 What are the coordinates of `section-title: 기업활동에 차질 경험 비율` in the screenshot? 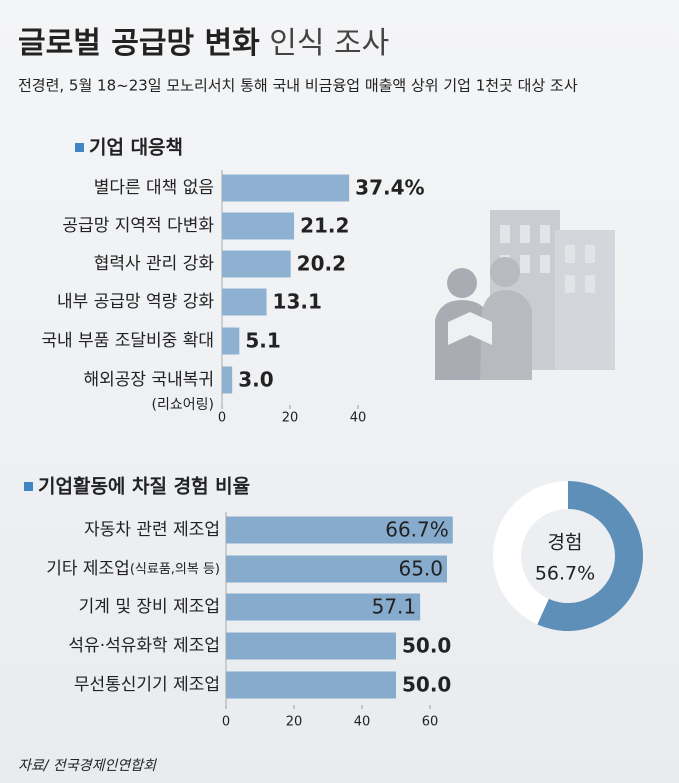 It's located at (144, 487).